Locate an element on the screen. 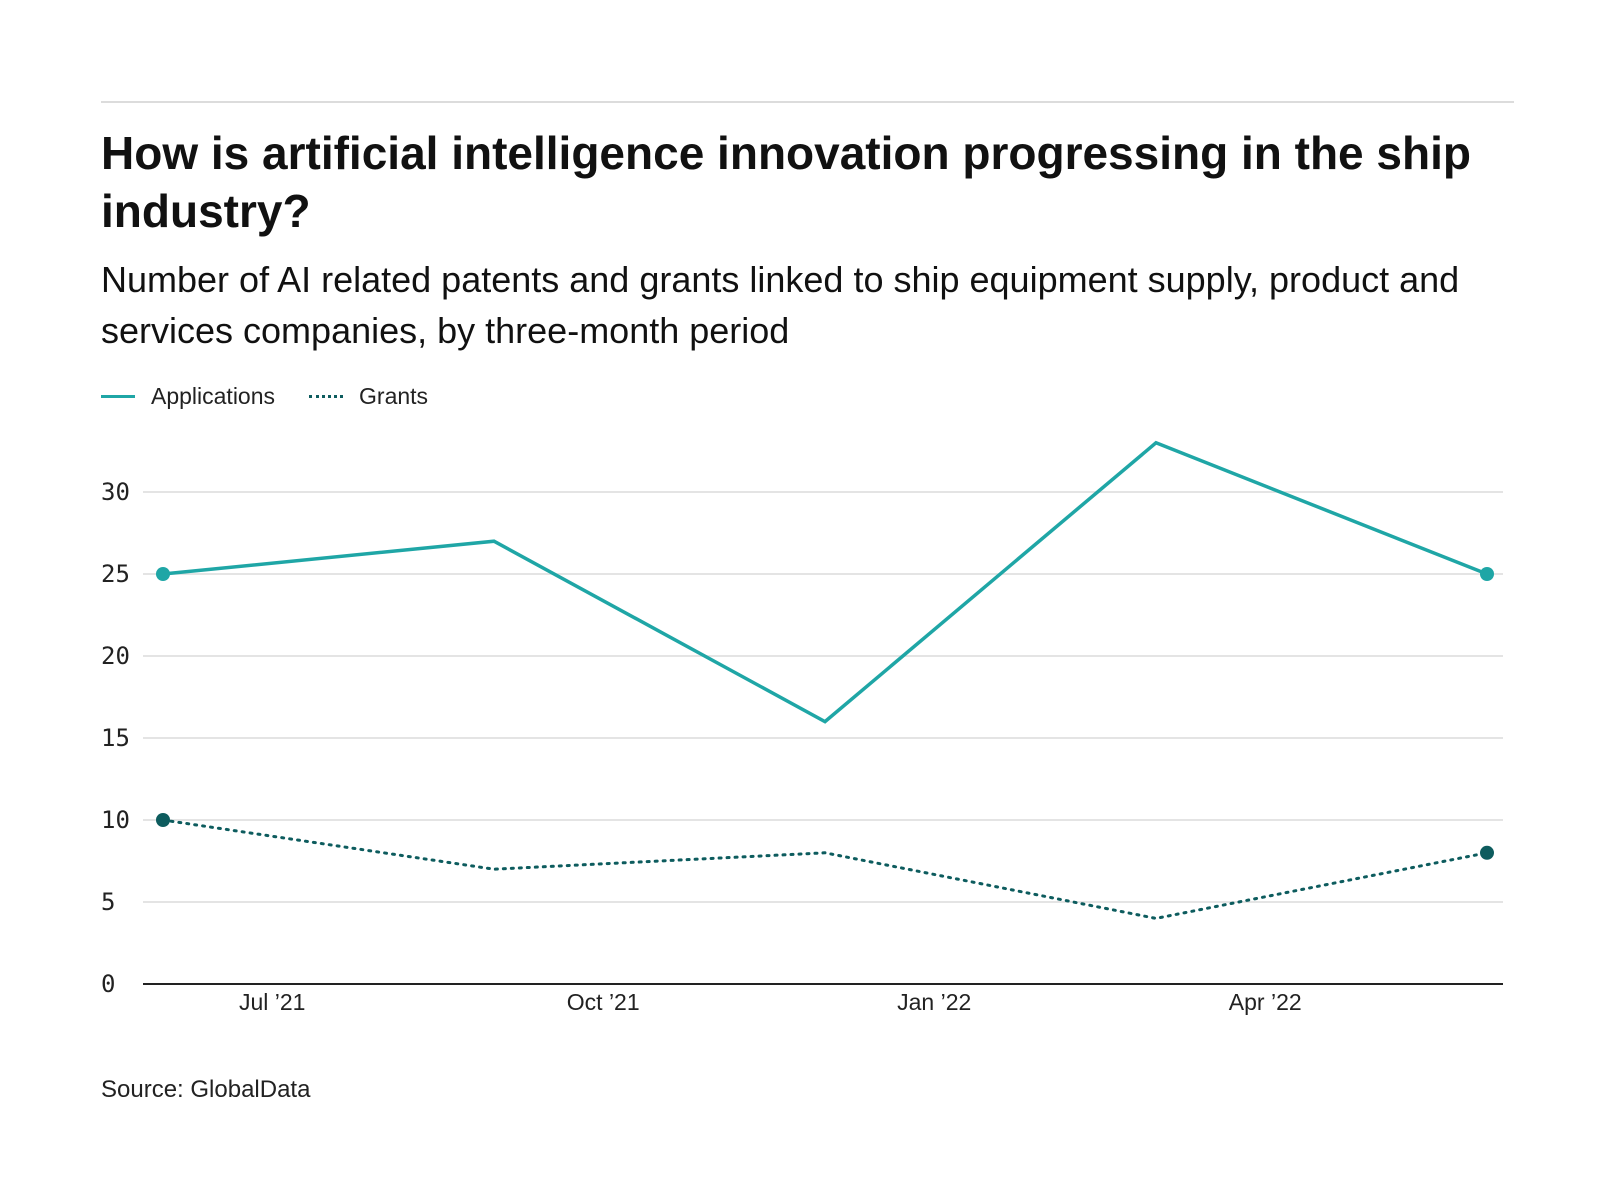 This screenshot has height=1200, width=1600. y-tick-label: 0 is located at coordinates (108, 984).